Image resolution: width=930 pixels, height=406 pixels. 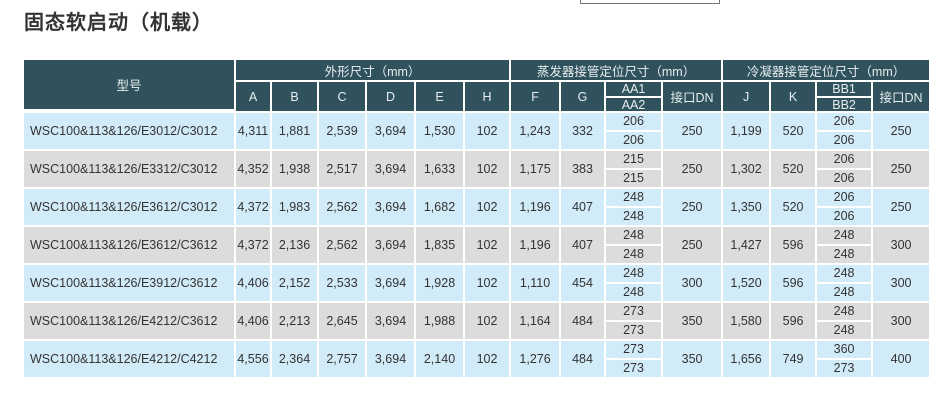 I want to click on cell-c: 2,533, so click(x=342, y=282).